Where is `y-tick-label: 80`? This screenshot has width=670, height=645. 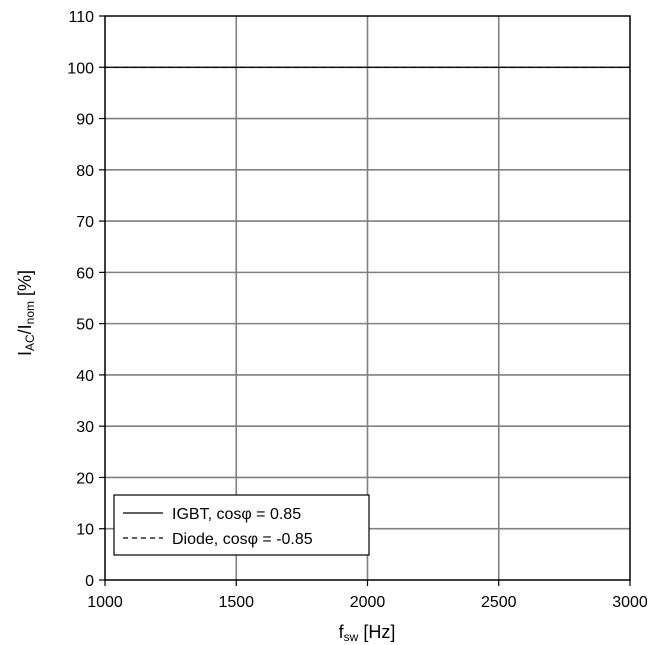 y-tick-label: 80 is located at coordinates (85, 171).